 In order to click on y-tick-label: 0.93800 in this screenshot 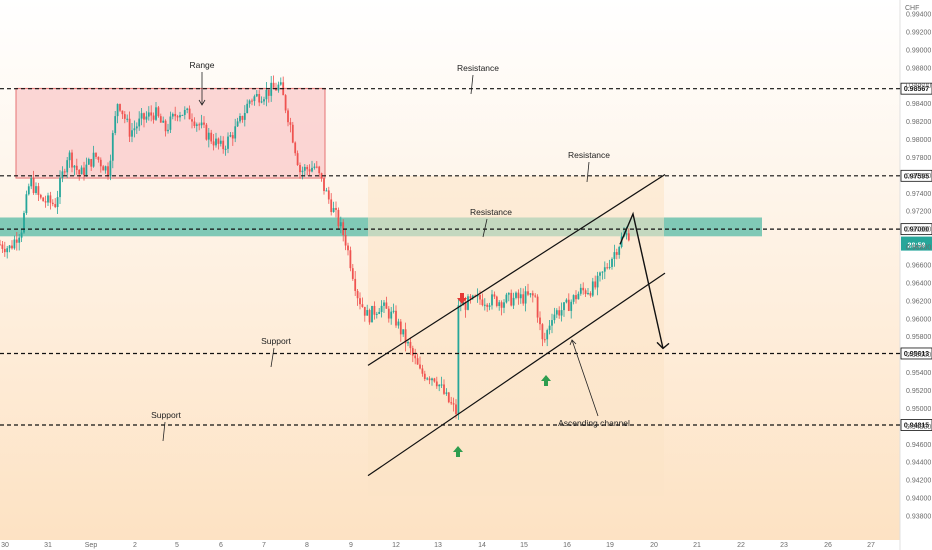, I will do `click(918, 517)`.